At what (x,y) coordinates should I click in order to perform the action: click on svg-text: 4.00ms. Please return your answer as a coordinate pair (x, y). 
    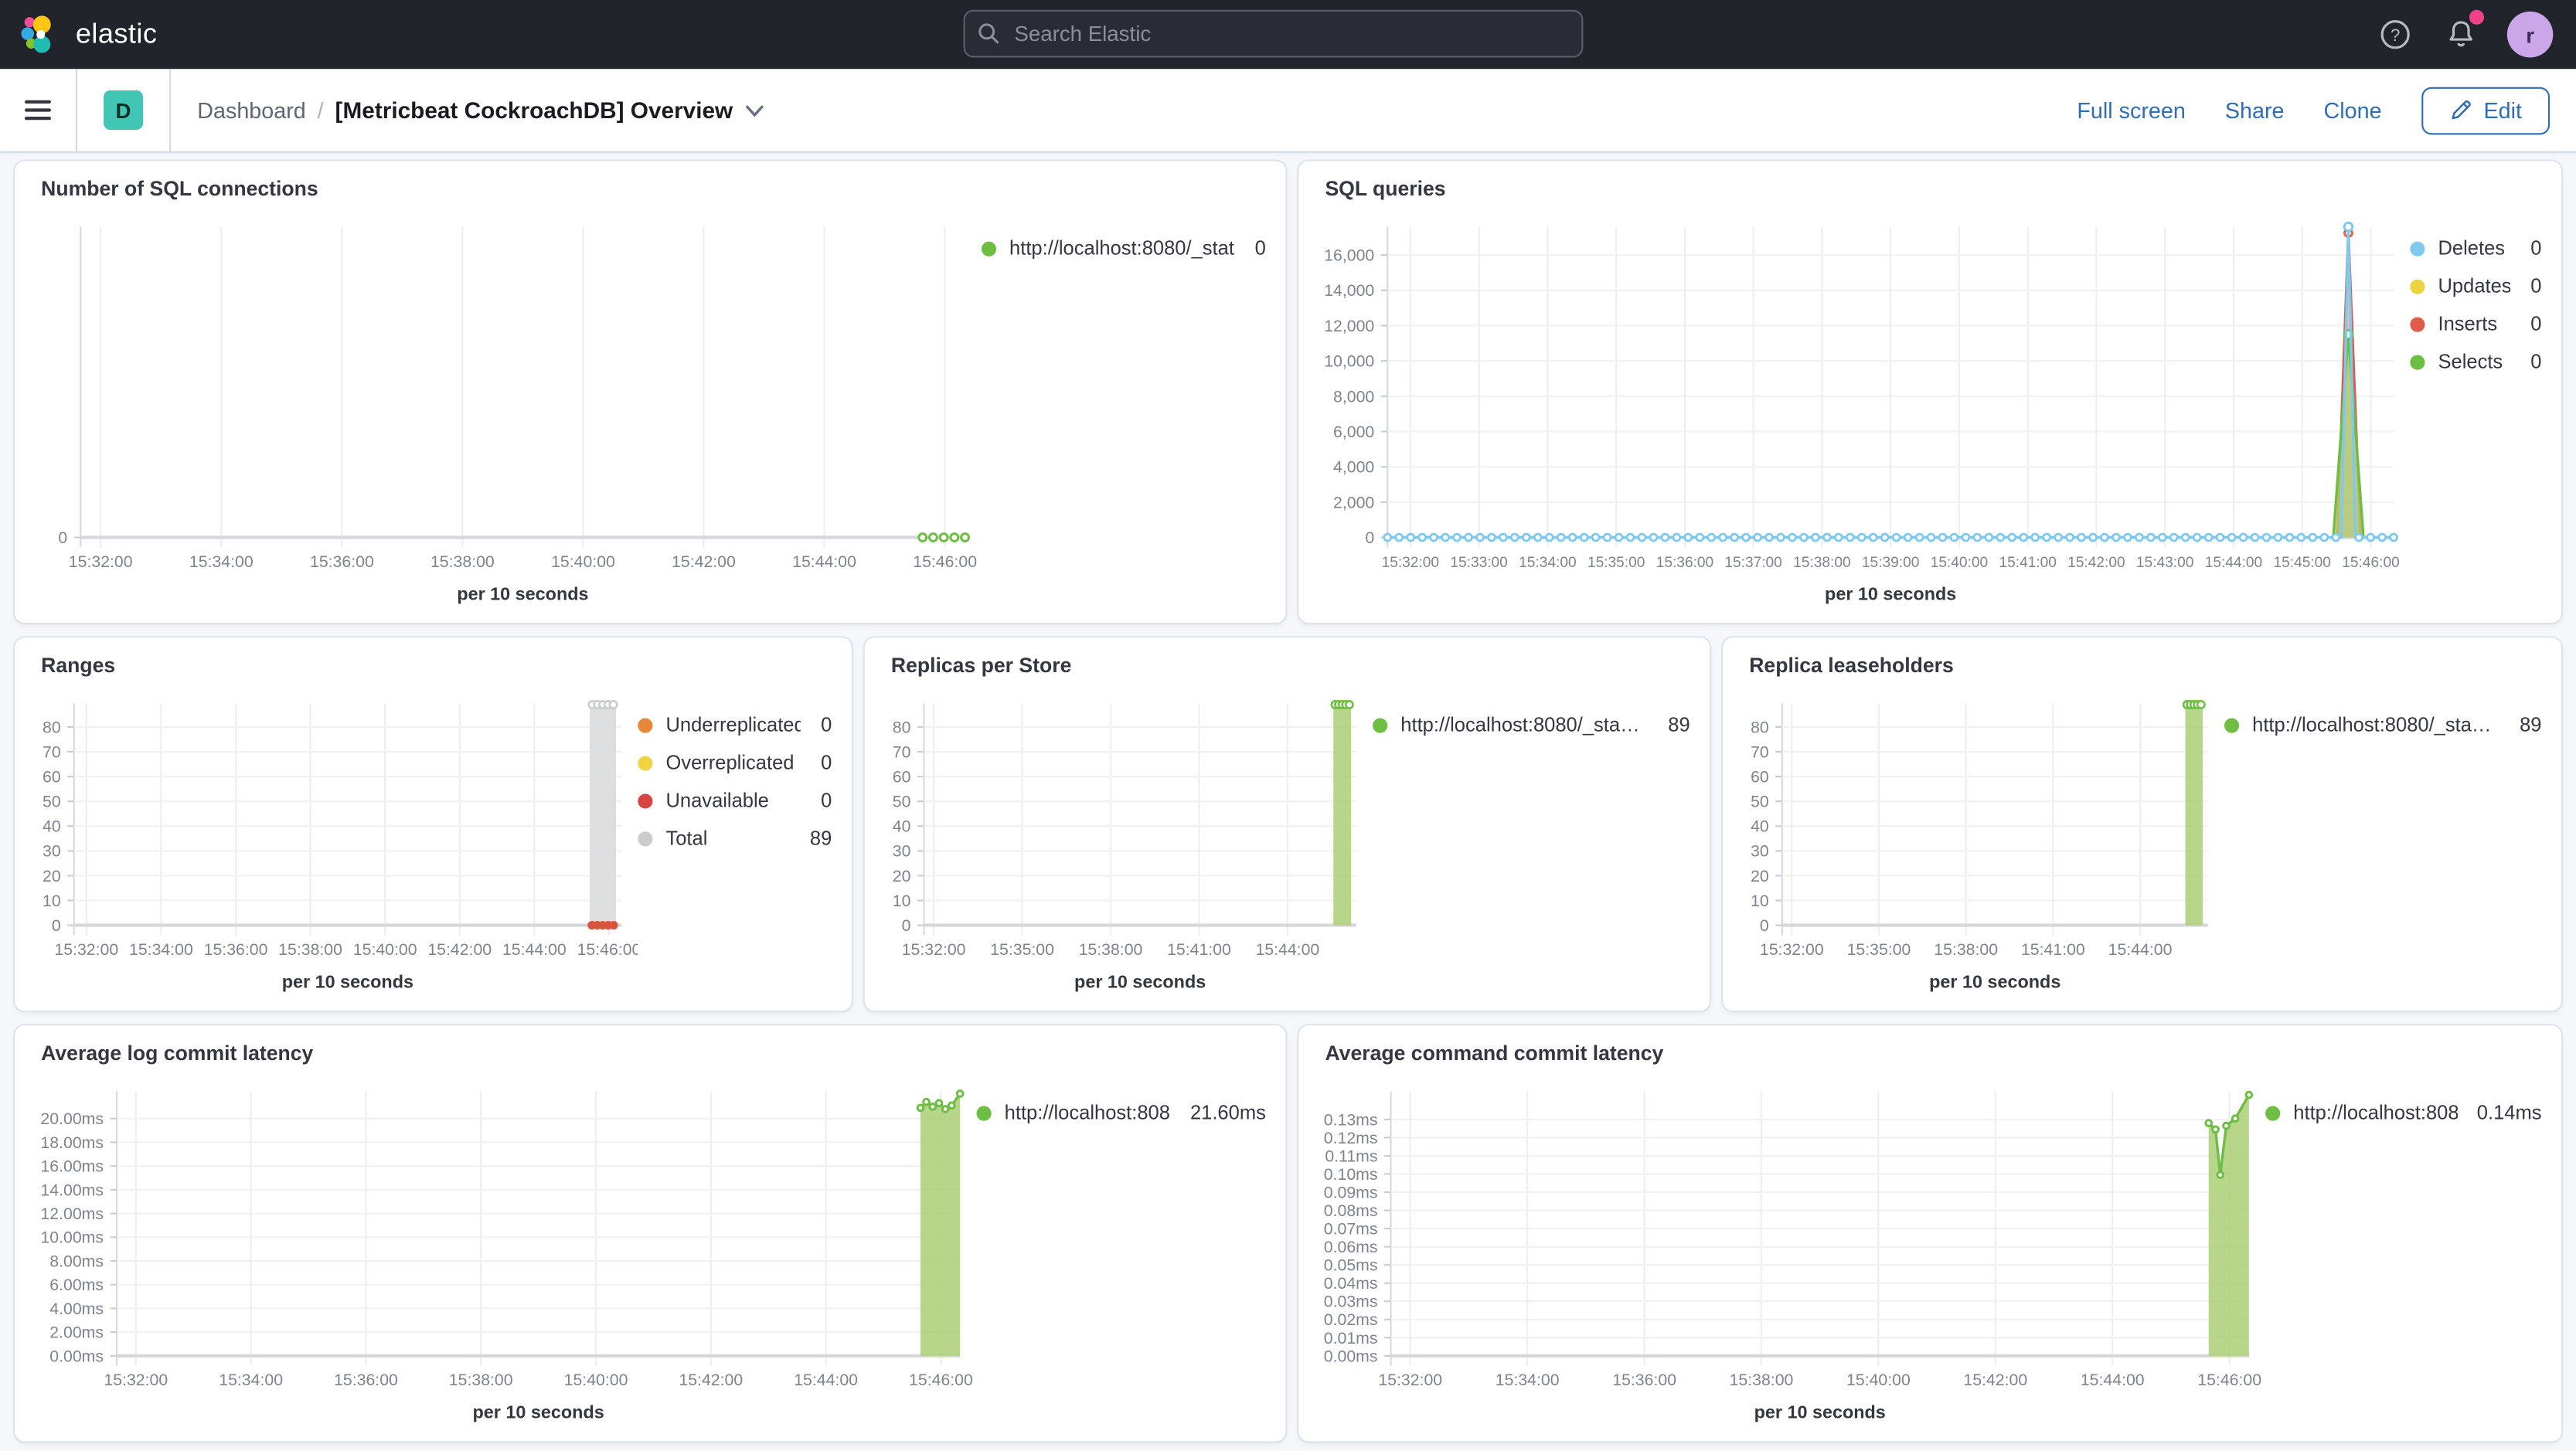
    Looking at the image, I should click on (76, 1309).